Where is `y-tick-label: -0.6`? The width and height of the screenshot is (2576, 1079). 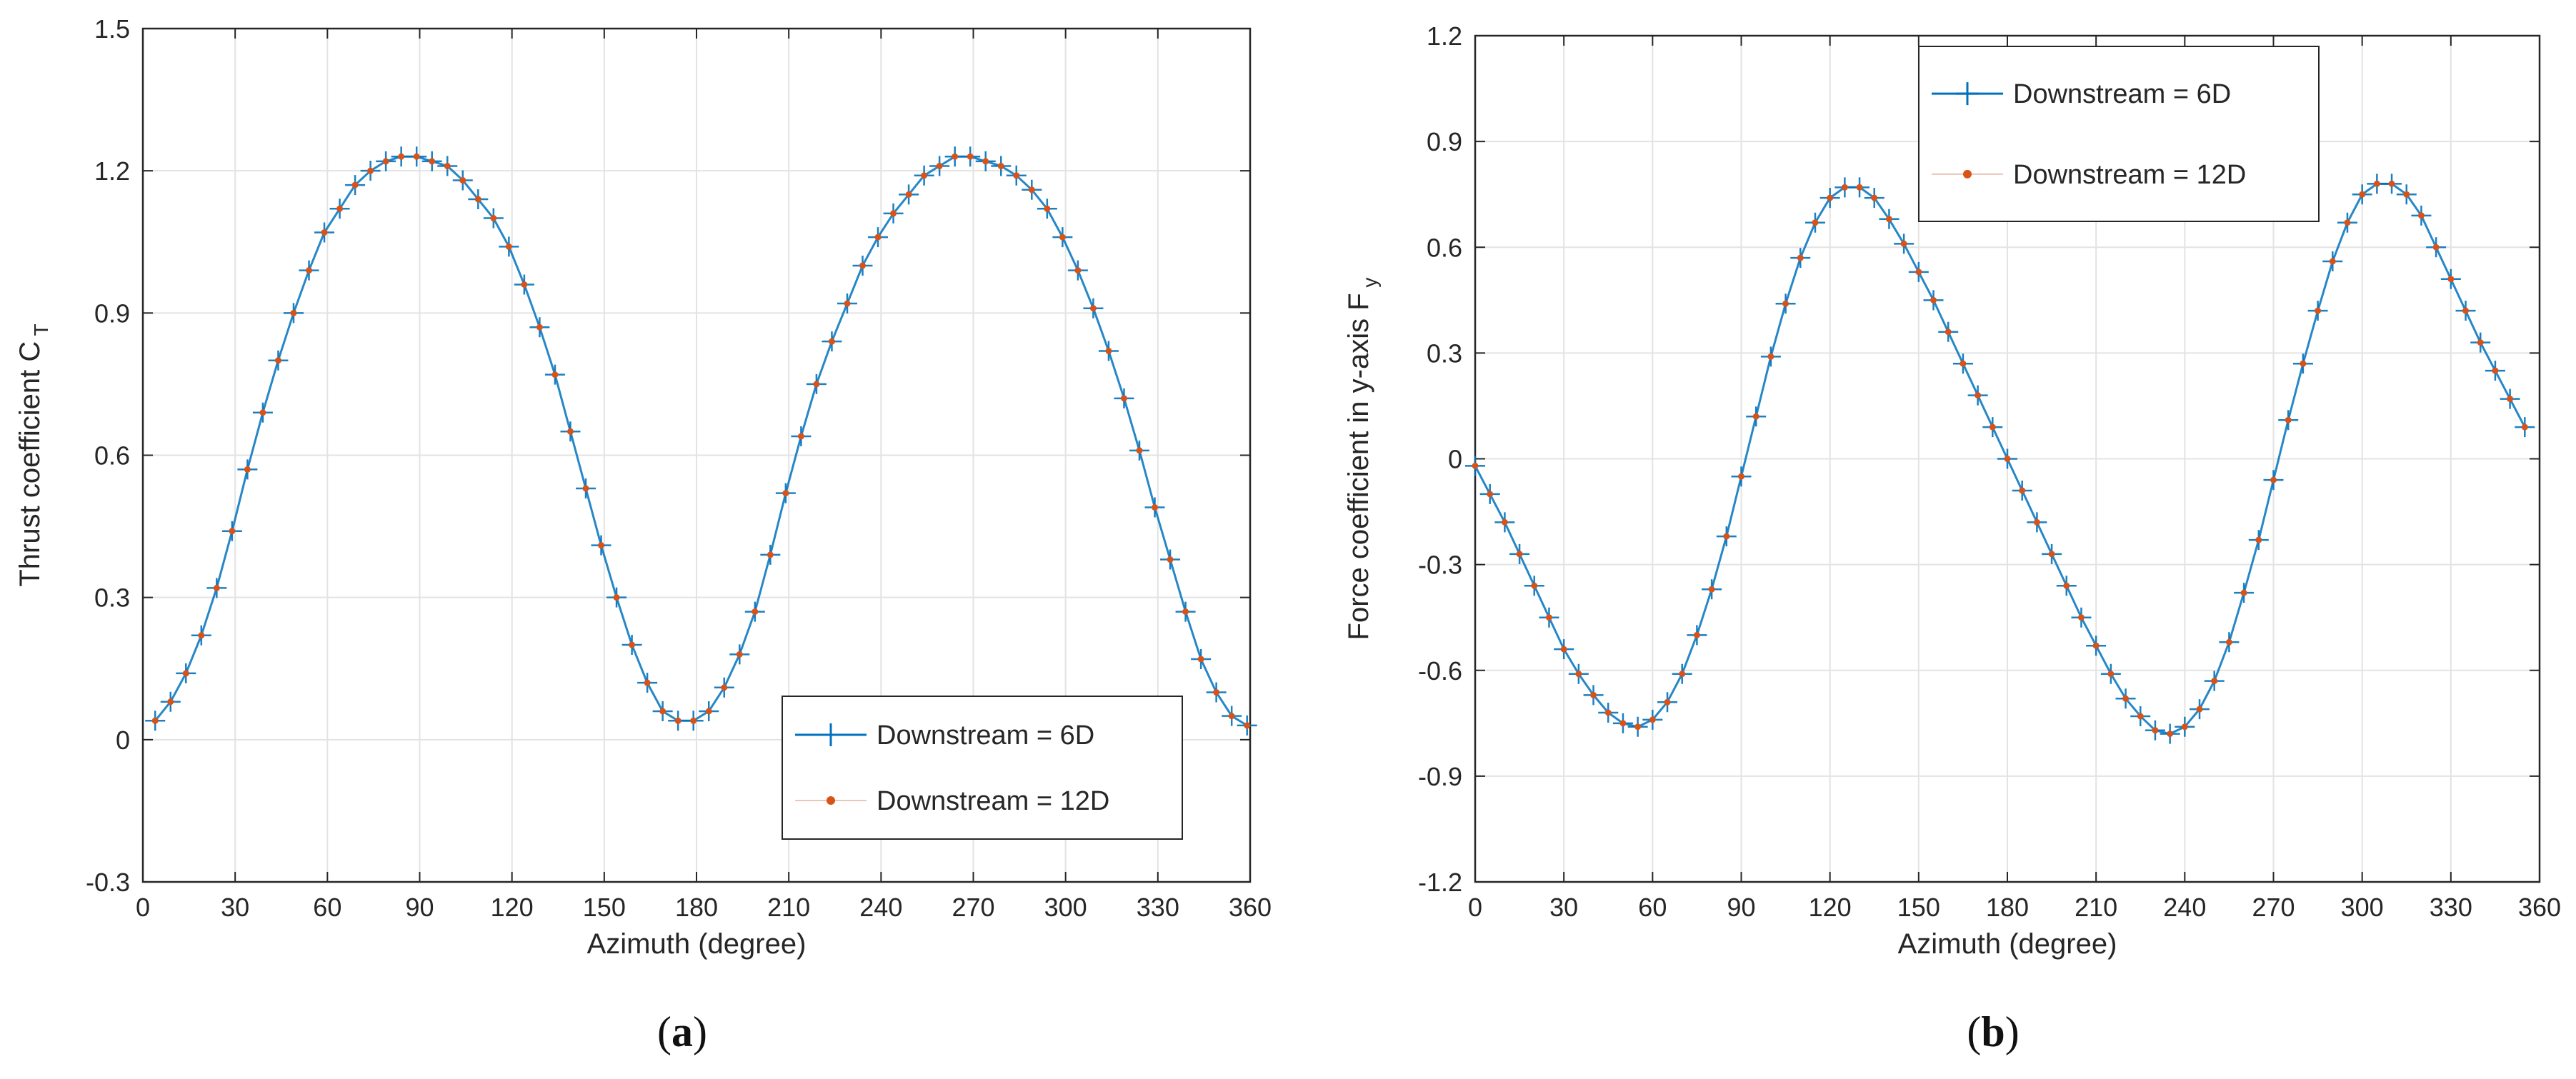 y-tick-label: -0.6 is located at coordinates (1440, 671).